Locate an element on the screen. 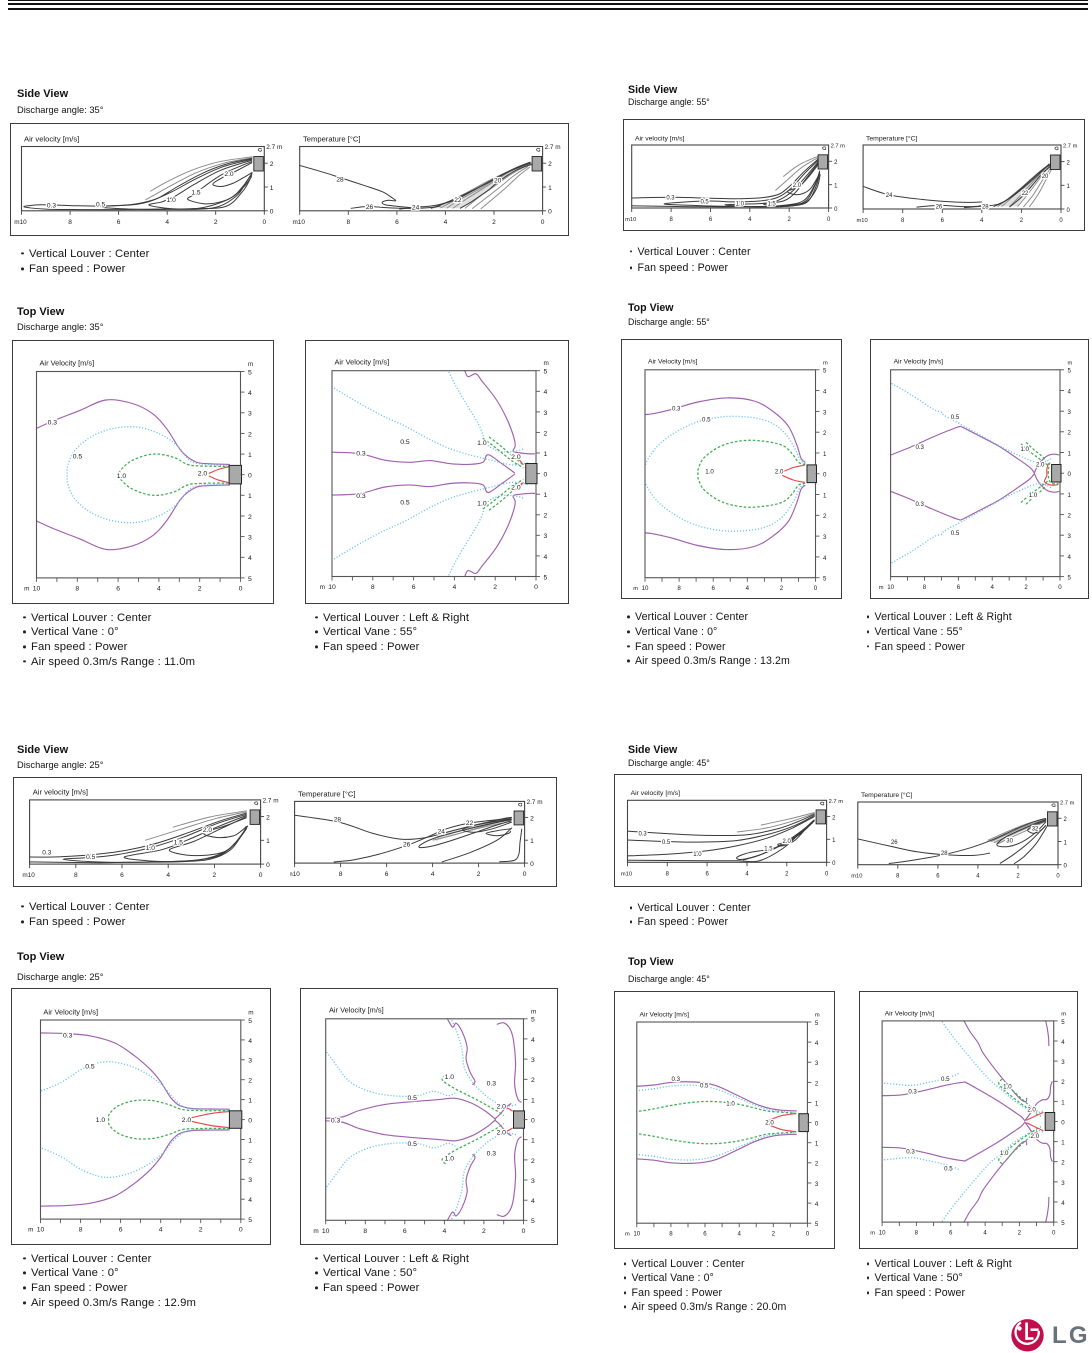 This screenshot has height=1353, width=1092. svg-text: LG is located at coordinates (1071, 1335).